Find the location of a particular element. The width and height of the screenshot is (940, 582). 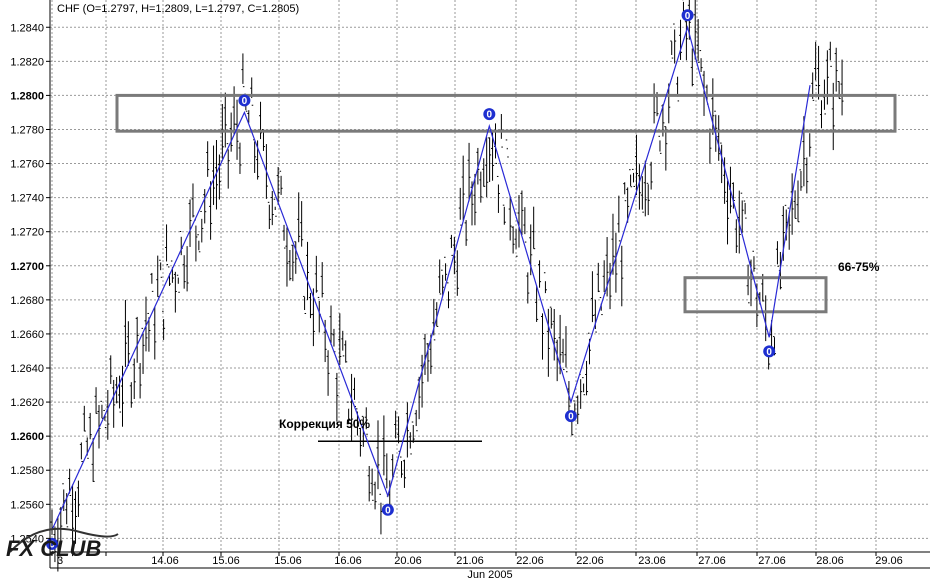

x-tick-label: 14.06 is located at coordinates (165, 561).